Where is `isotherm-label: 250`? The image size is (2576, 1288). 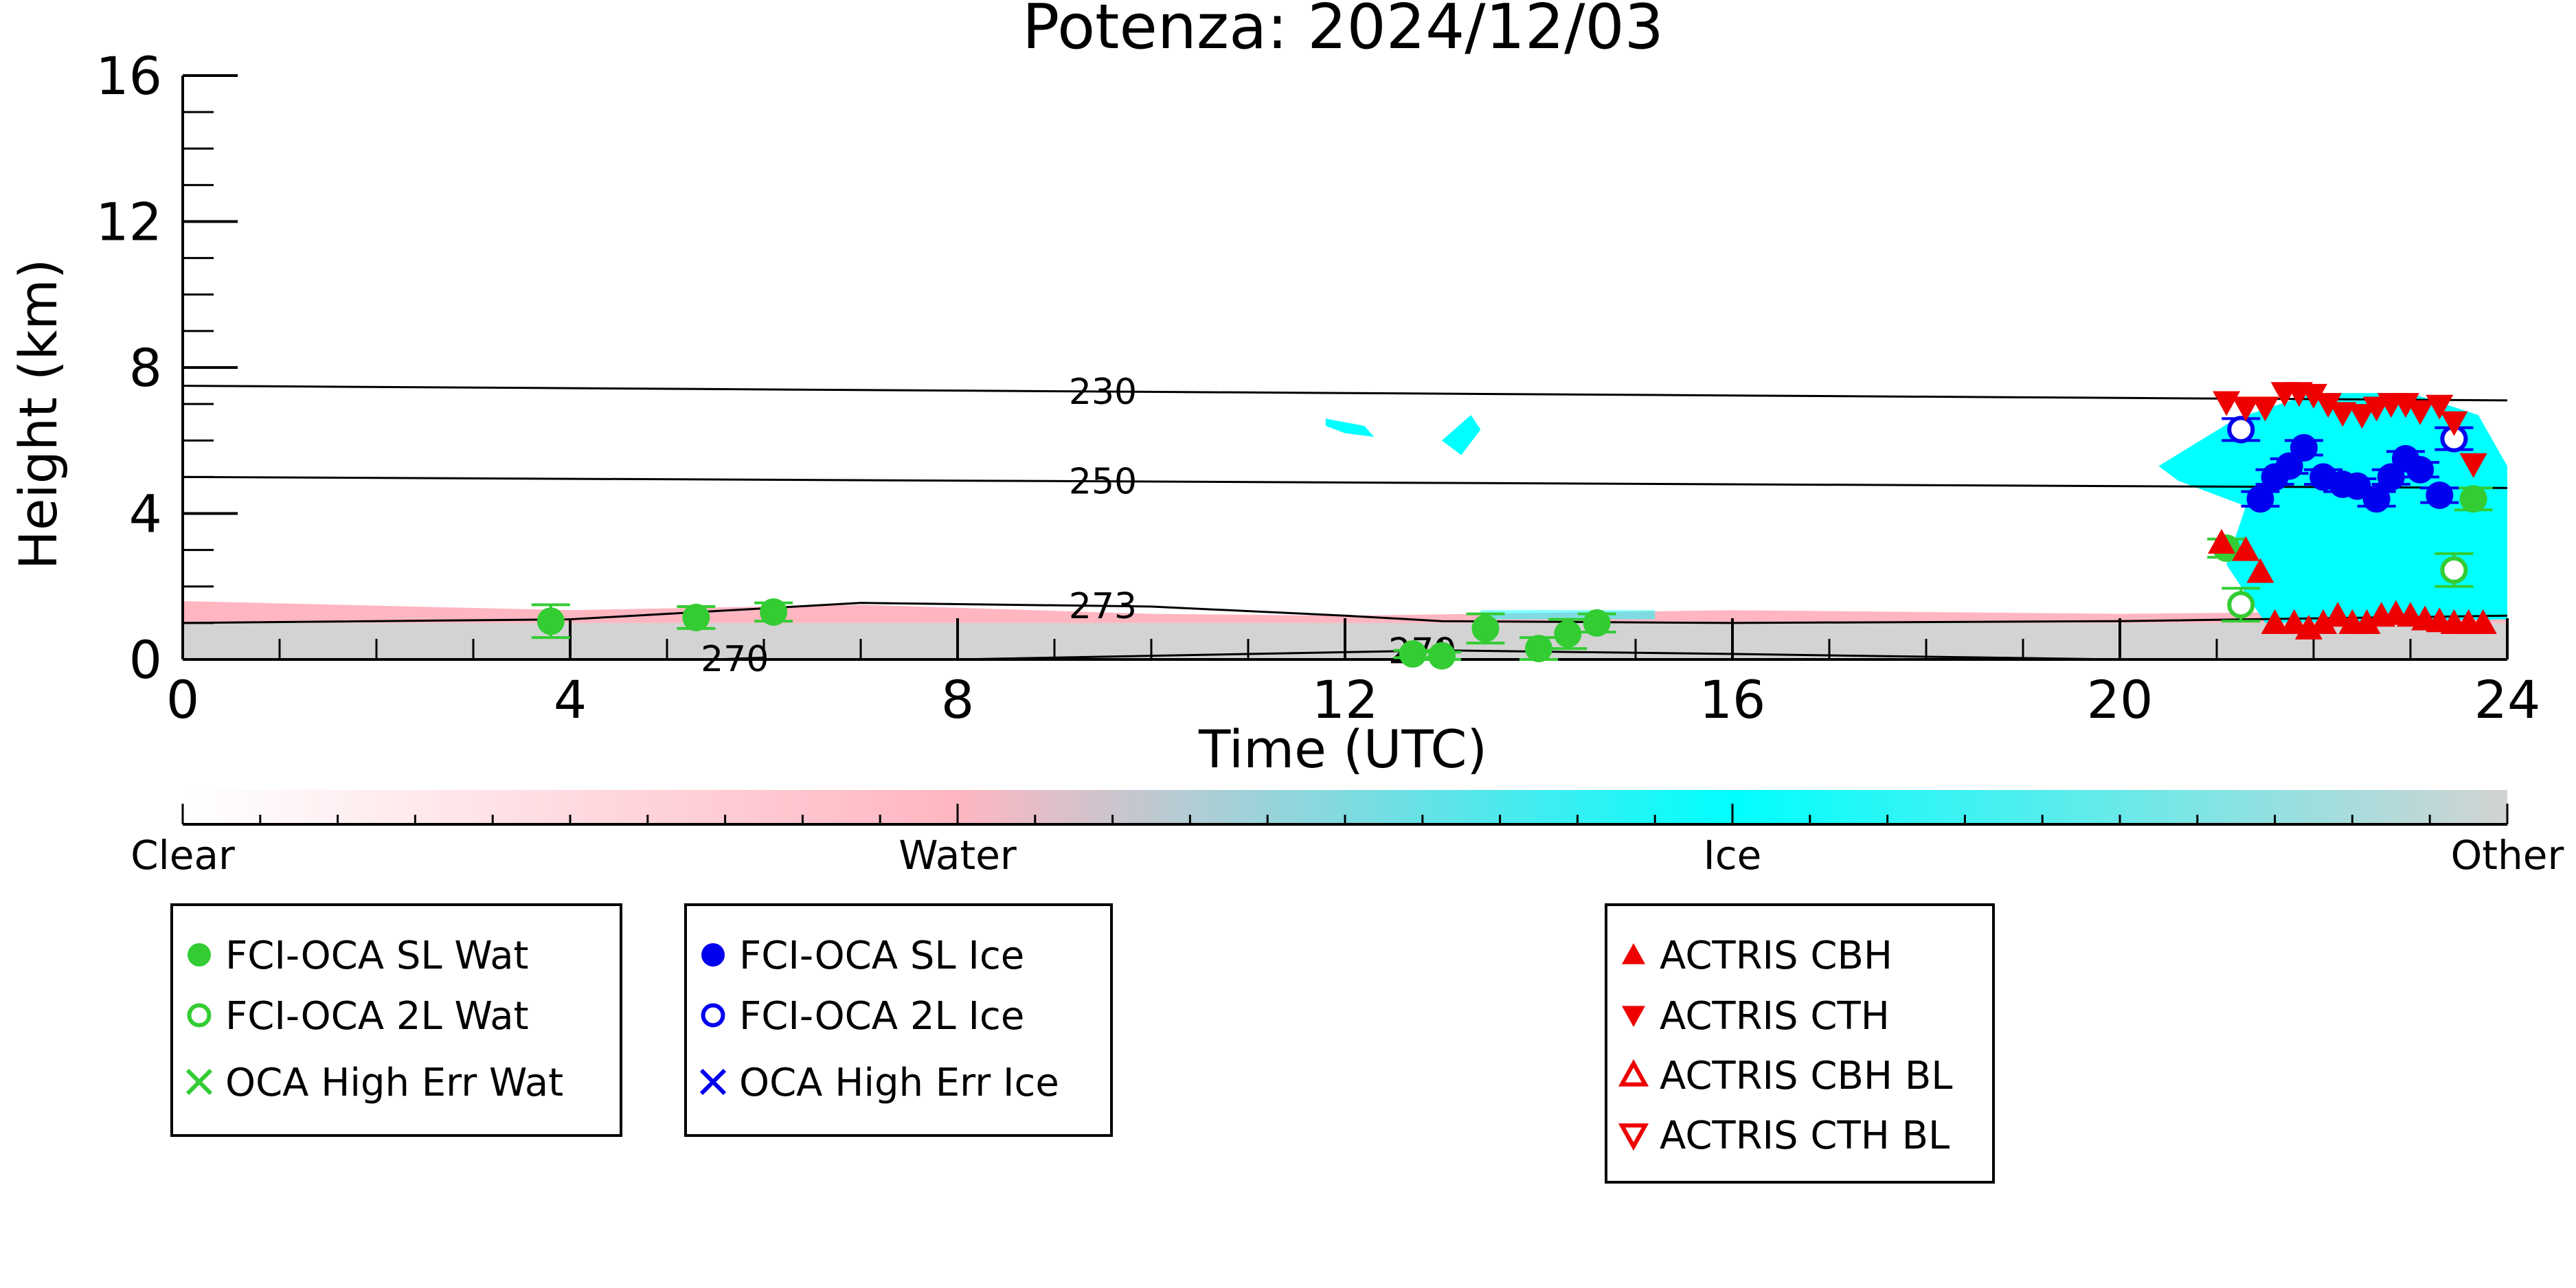 isotherm-label: 250 is located at coordinates (1103, 482).